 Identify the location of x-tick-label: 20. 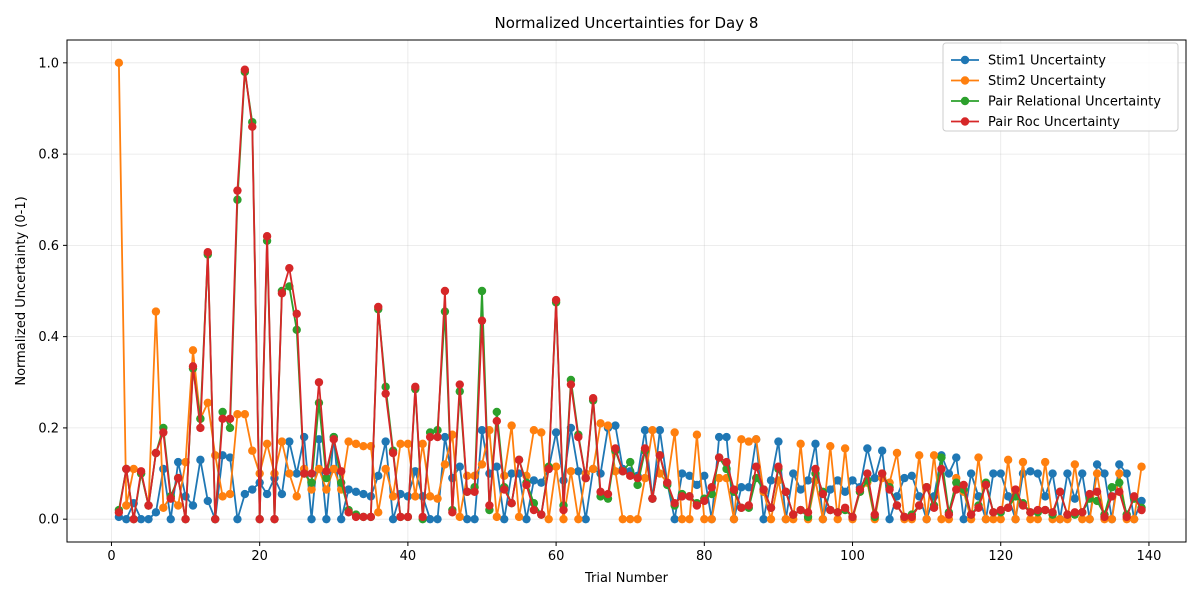
(259, 556).